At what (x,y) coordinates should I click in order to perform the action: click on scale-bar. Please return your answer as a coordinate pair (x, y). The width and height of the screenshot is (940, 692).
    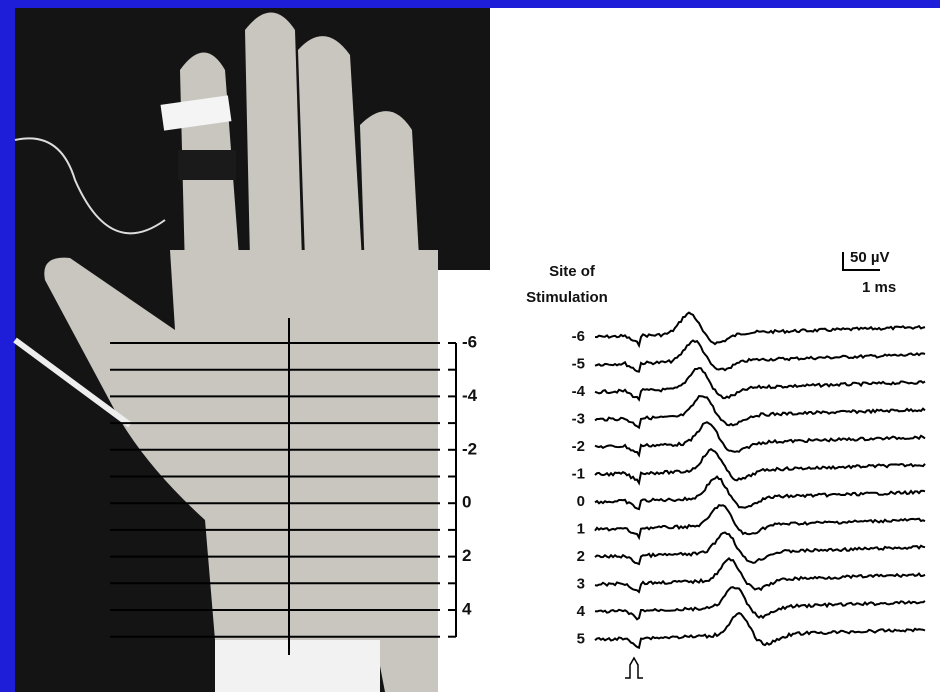
    Looking at the image, I should click on (861, 261).